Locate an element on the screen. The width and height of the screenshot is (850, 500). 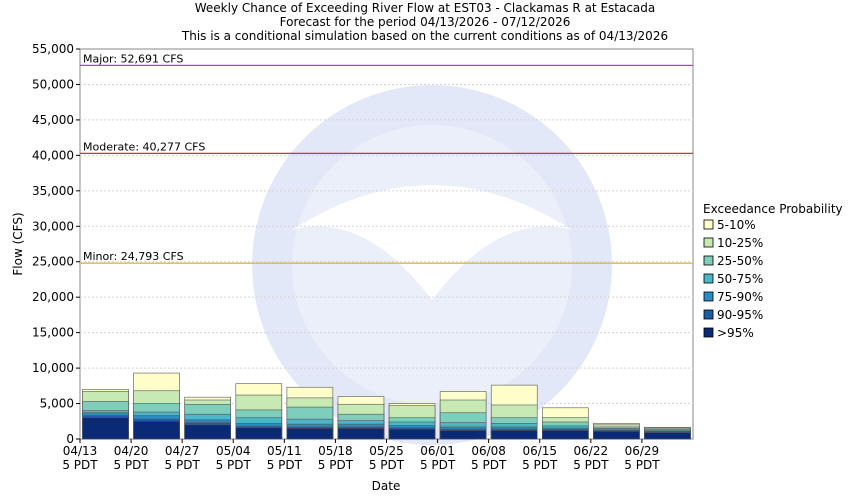
legend-entry: 75-90% is located at coordinates (740, 297).